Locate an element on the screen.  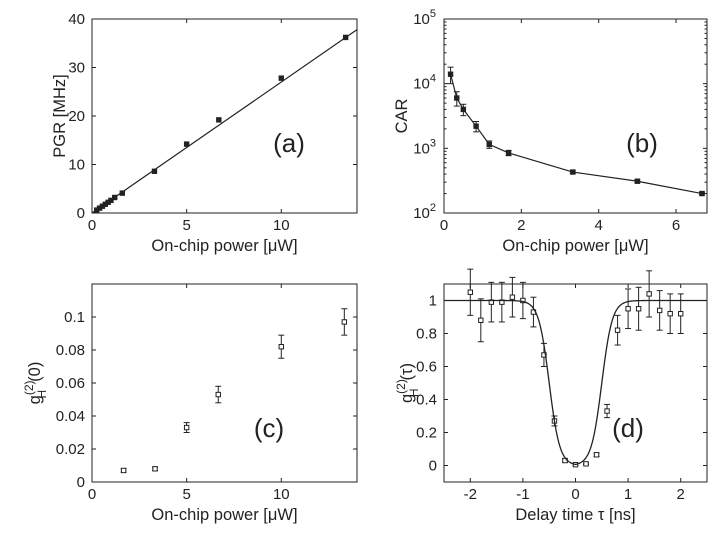
y-tick-label: 1 is located at coordinates (433, 301).